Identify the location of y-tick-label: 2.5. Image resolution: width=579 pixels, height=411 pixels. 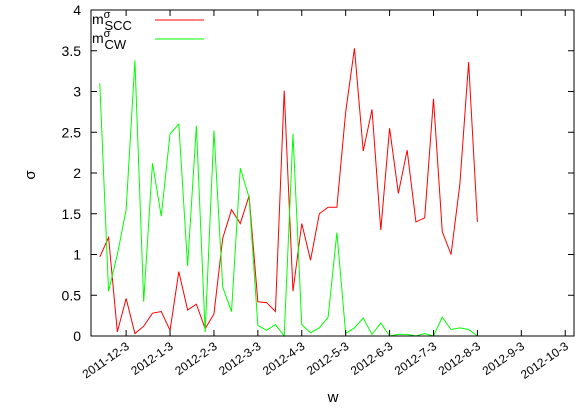
(72, 132).